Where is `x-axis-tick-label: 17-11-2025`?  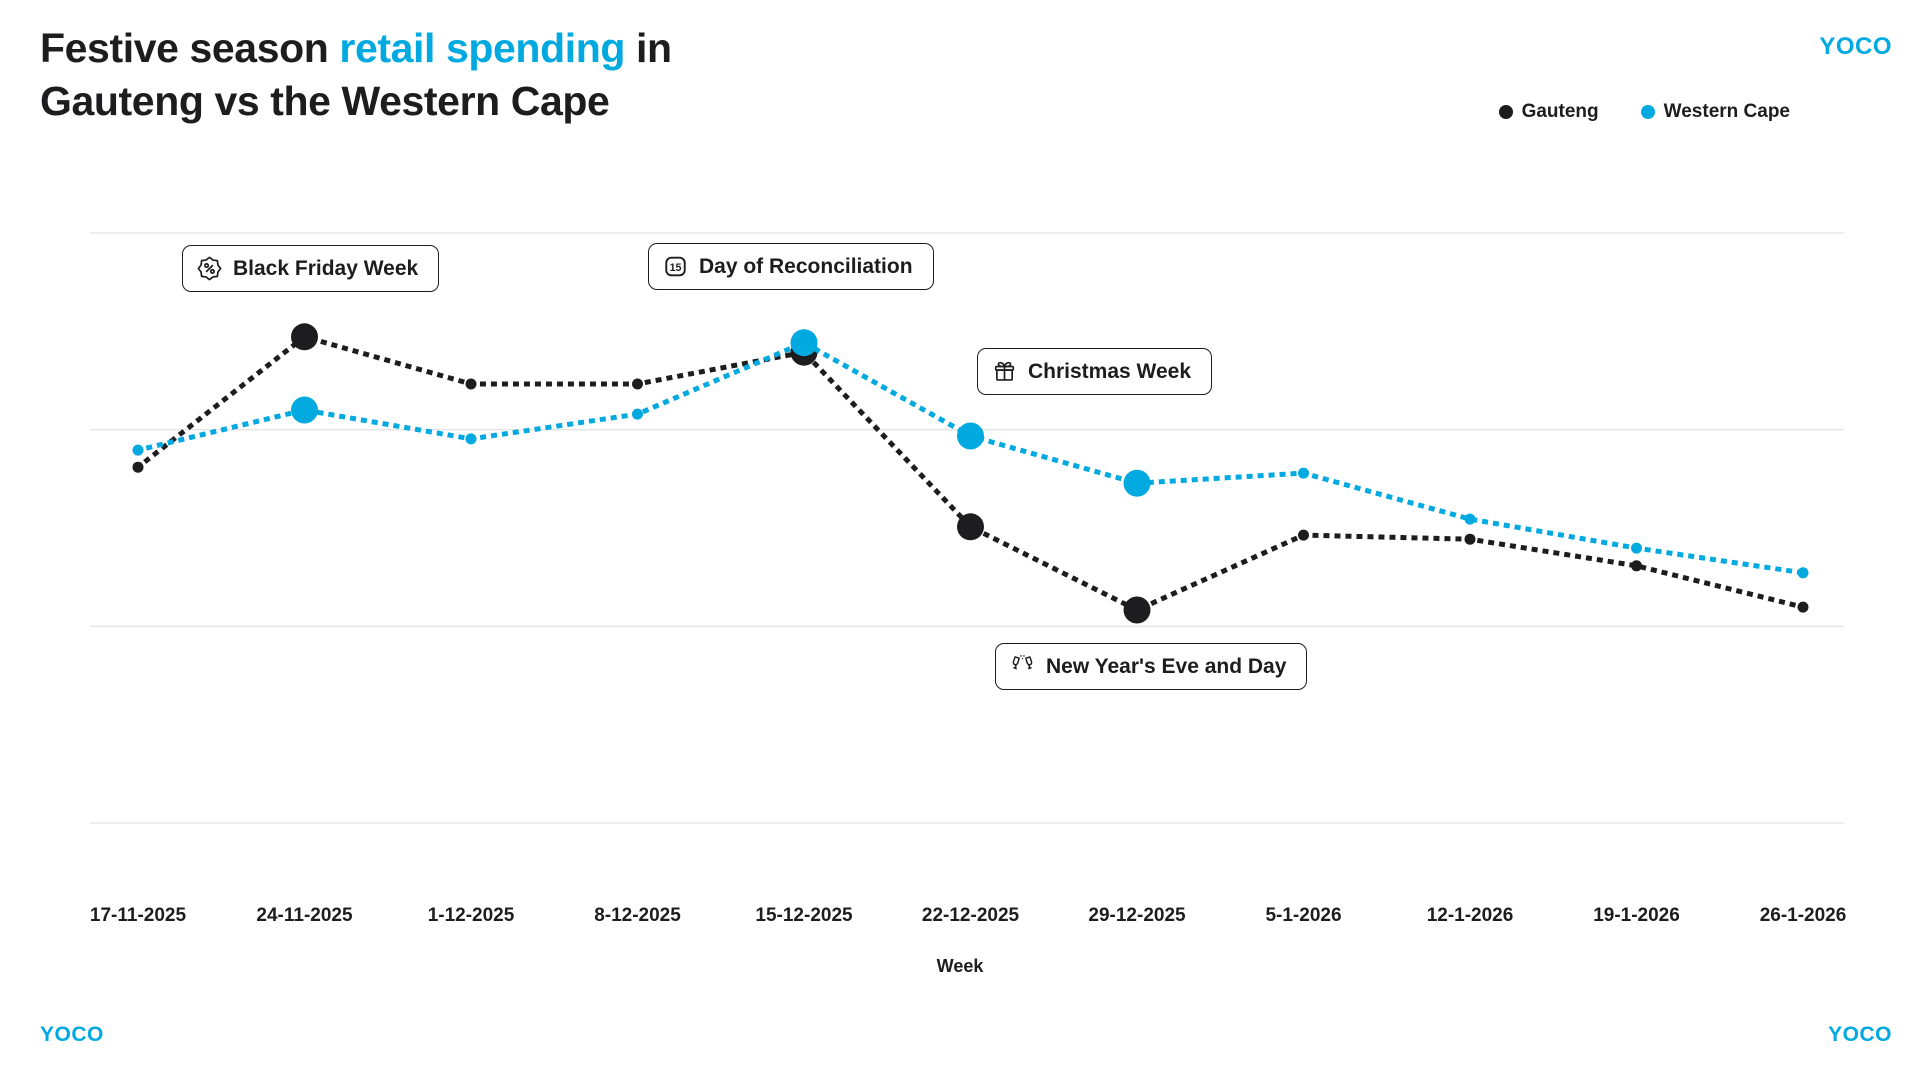
x-axis-tick-label: 17-11-2025 is located at coordinates (138, 915).